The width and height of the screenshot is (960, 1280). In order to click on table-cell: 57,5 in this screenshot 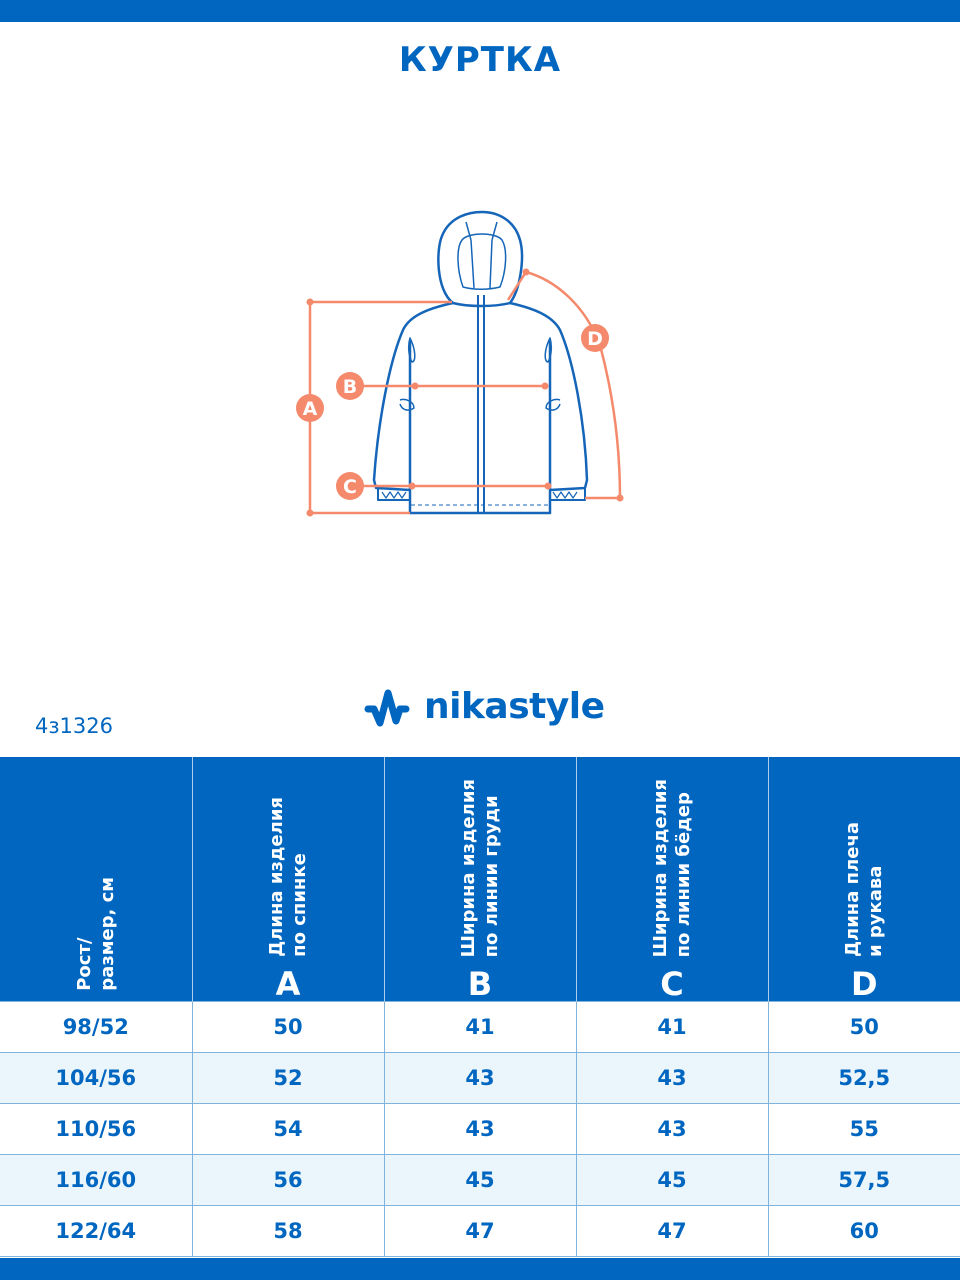, I will do `click(863, 1180)`.